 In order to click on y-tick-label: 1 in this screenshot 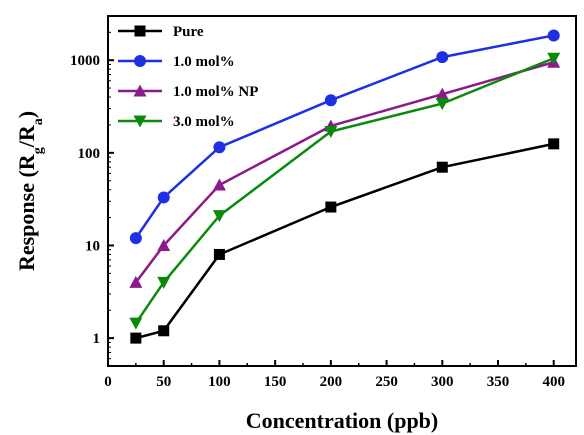, I will do `click(97, 339)`.